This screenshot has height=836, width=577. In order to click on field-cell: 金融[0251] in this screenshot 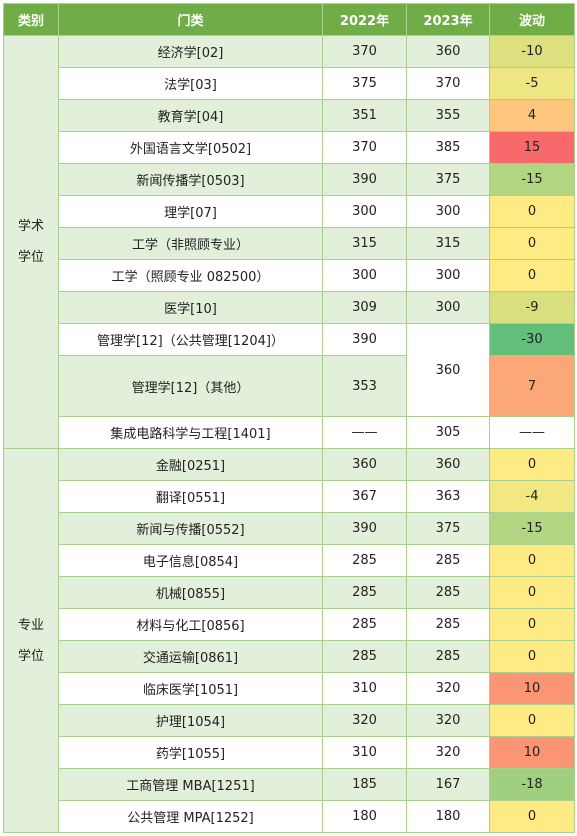, I will do `click(190, 464)`.